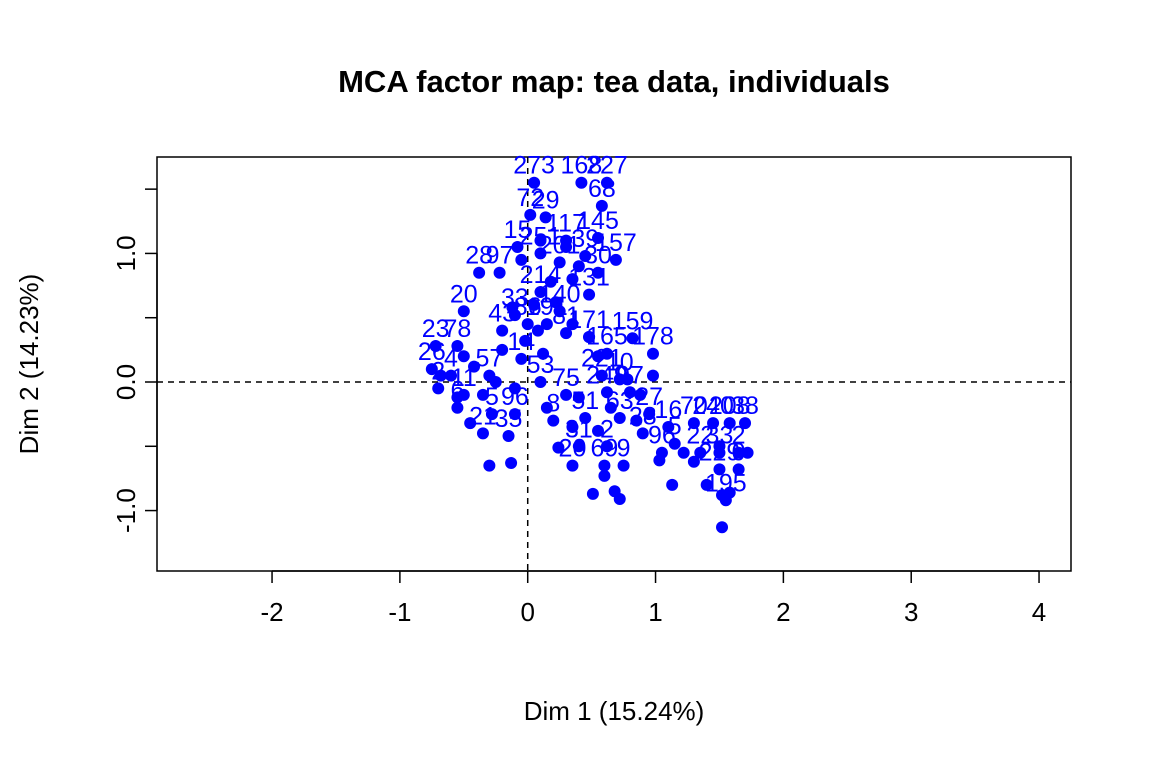  I want to click on point-label: 33, so click(720, 436).